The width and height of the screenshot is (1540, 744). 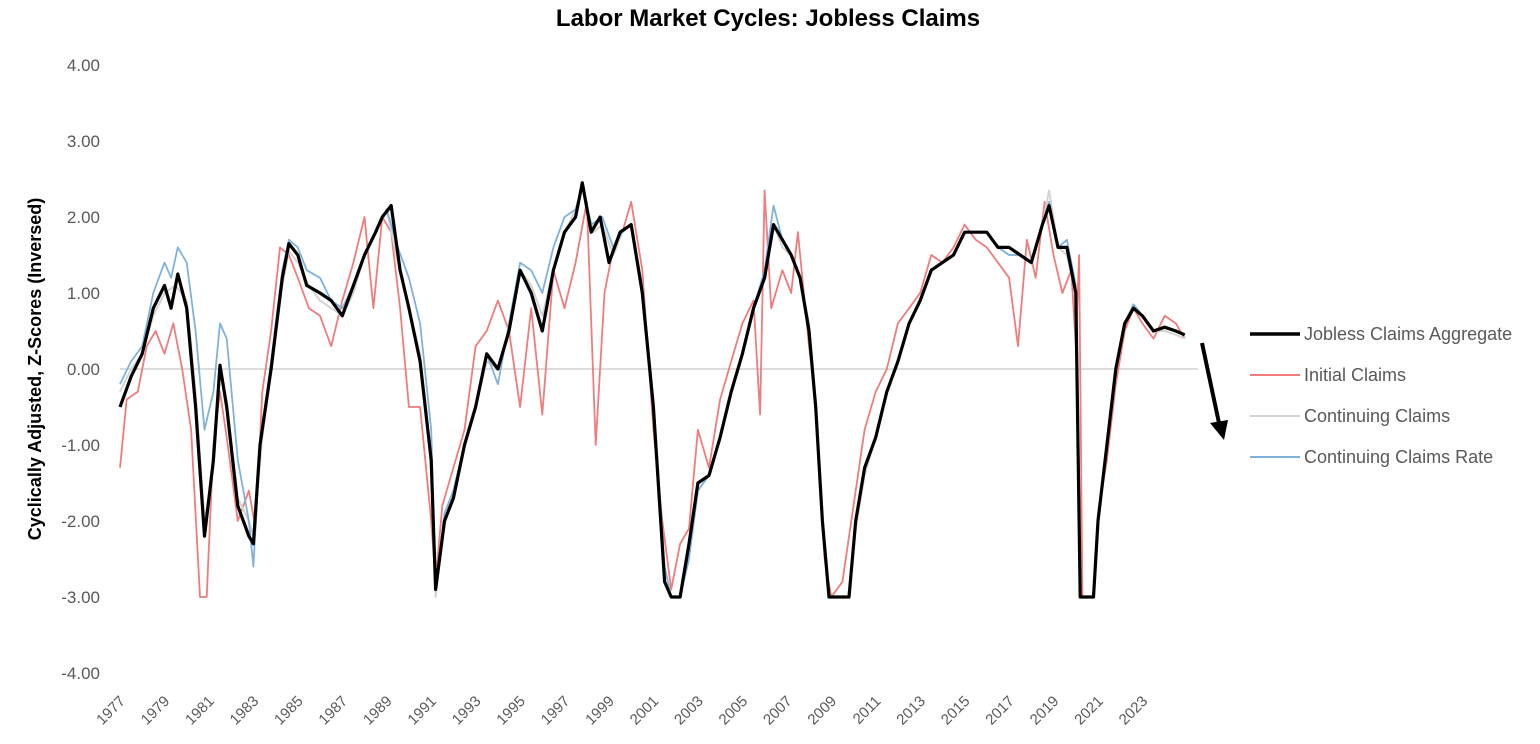 I want to click on x-tick-label: 2011, so click(x=867, y=710).